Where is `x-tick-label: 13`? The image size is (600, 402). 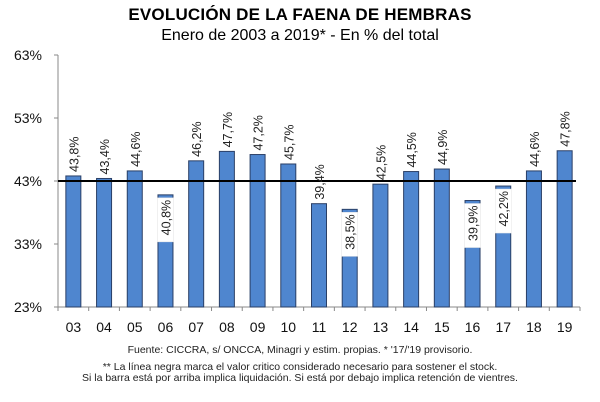 x-tick-label: 13 is located at coordinates (381, 327).